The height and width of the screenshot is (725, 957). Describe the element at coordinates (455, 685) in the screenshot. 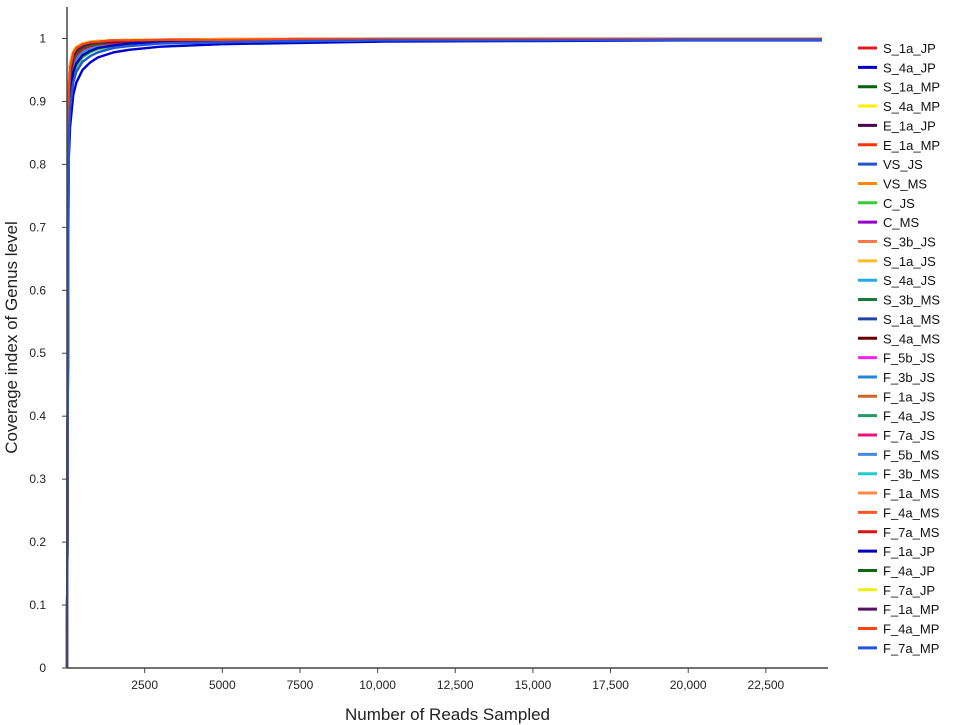

I see `x-tick-label: 12,500` at that location.